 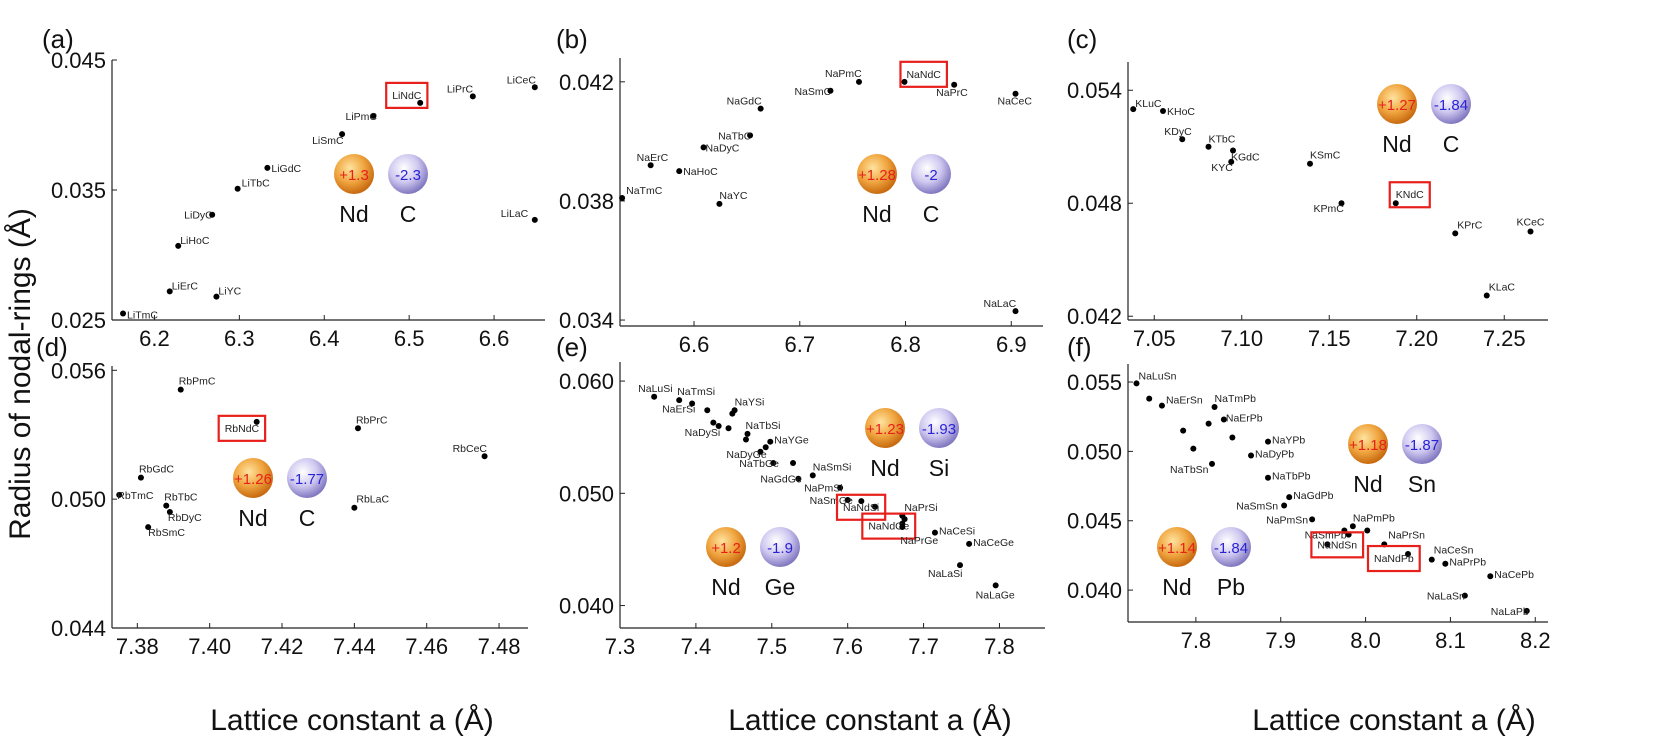 I want to click on data-point-label: NaPrSn, so click(x=1406, y=535).